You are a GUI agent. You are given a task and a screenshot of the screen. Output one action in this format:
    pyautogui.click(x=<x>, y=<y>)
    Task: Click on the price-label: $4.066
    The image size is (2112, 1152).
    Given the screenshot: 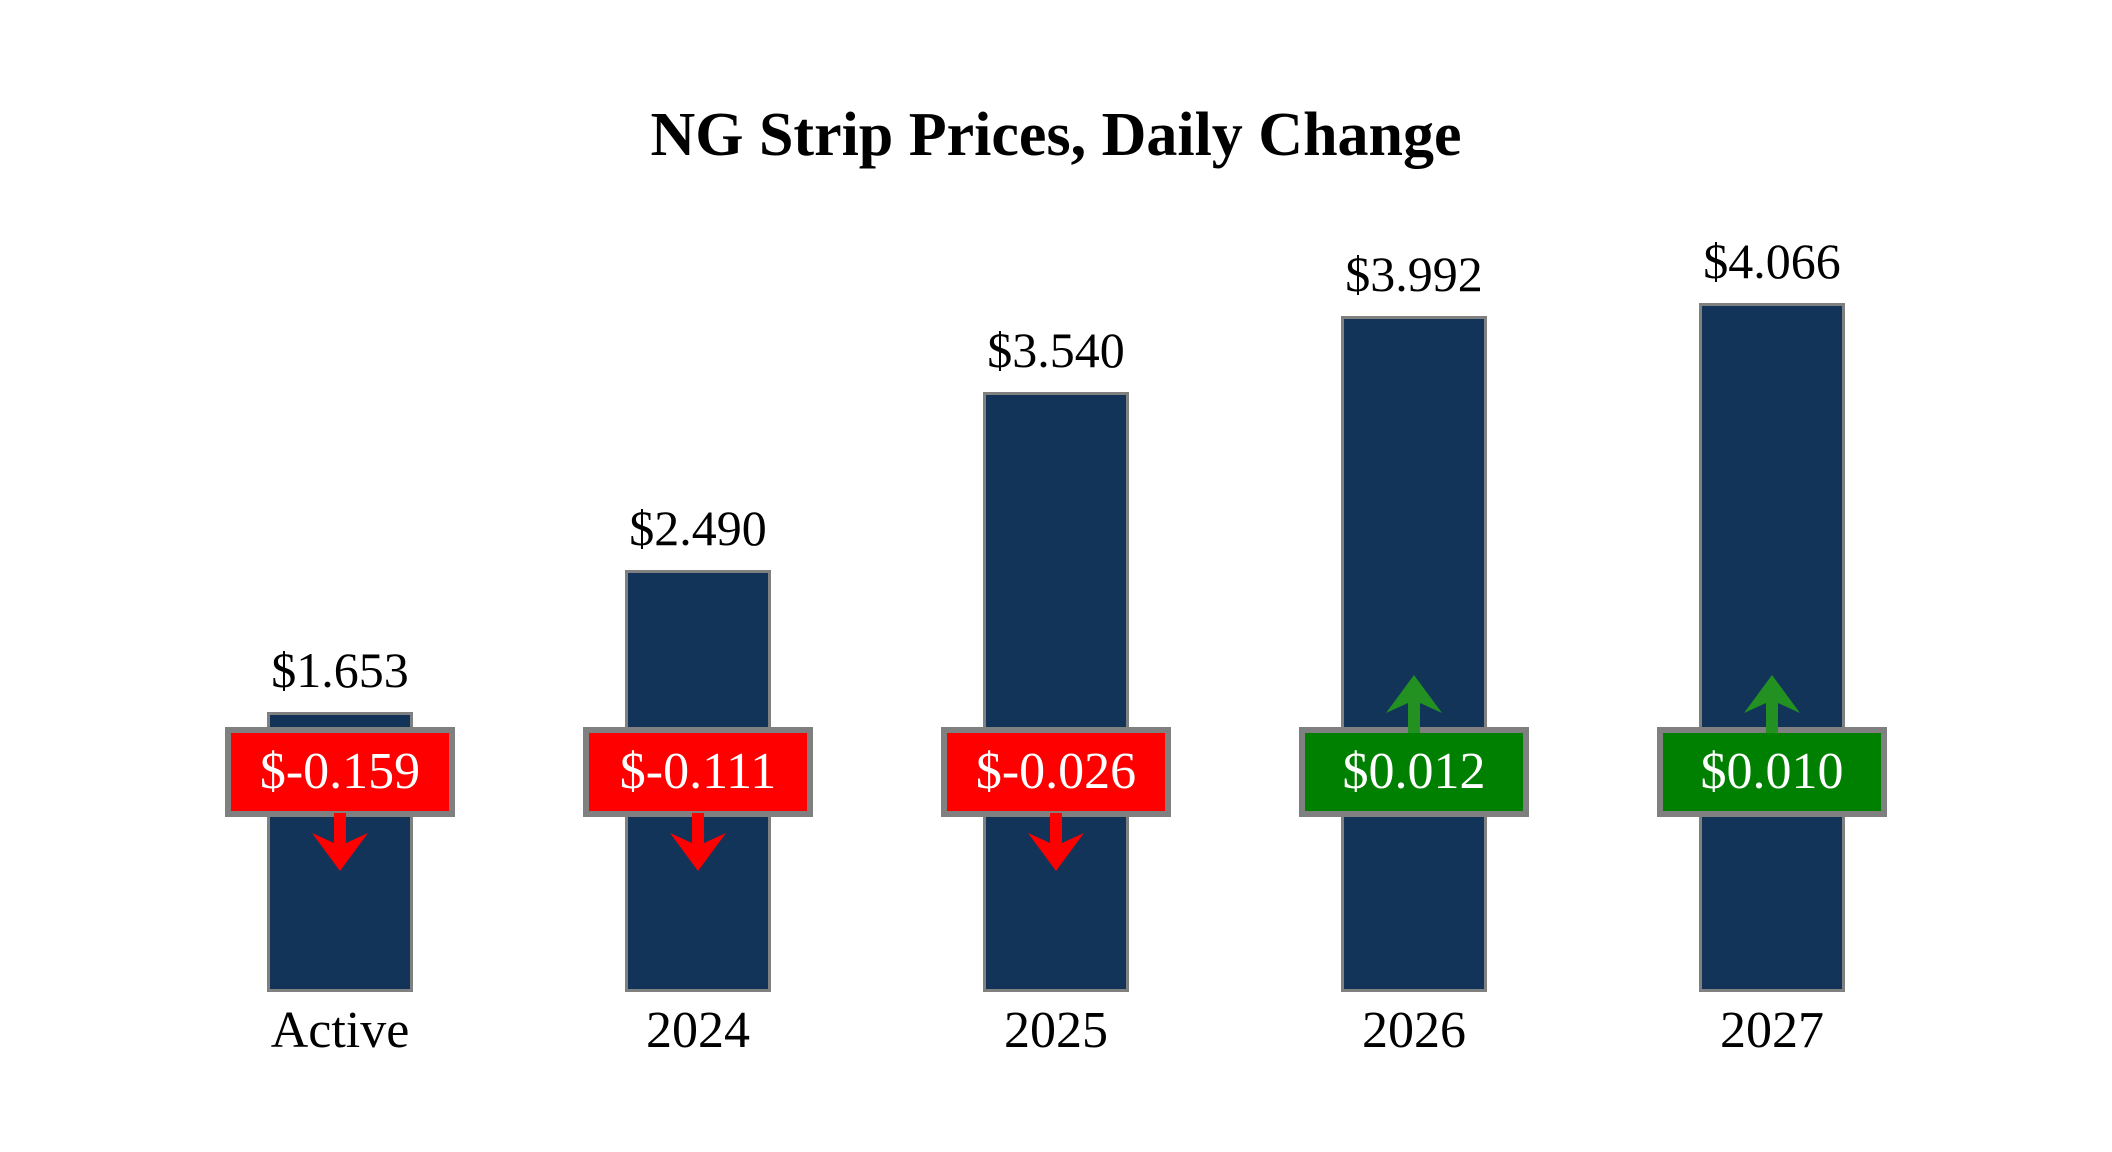 What is the action you would take?
    pyautogui.click(x=1772, y=261)
    